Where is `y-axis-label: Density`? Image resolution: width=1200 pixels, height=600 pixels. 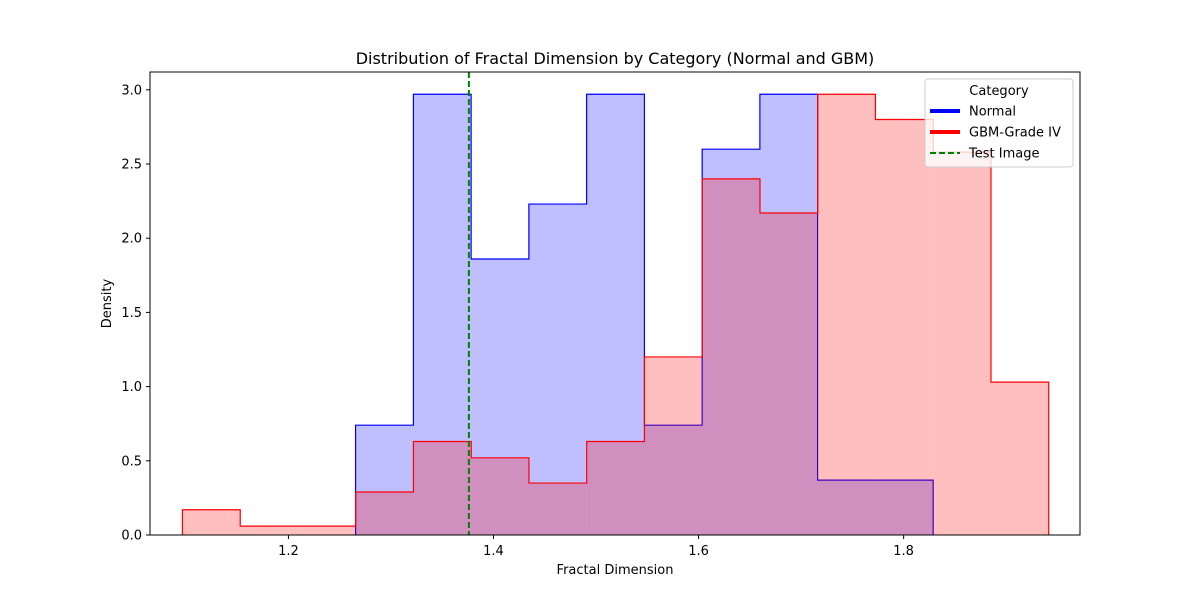
y-axis-label: Density is located at coordinates (107, 303).